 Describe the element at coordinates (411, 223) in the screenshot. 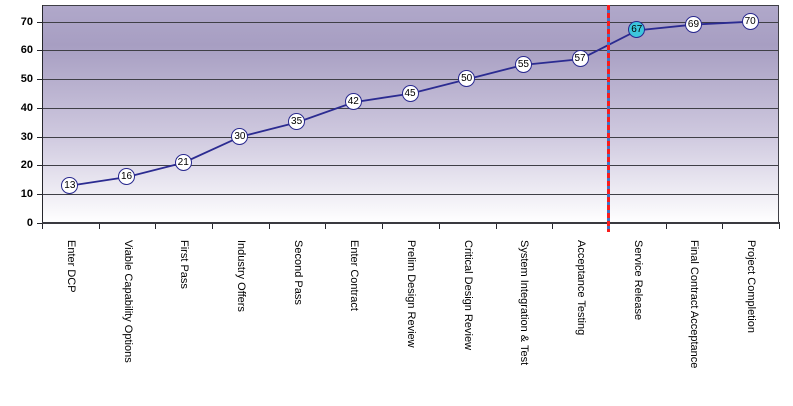

I see `x-axis` at that location.